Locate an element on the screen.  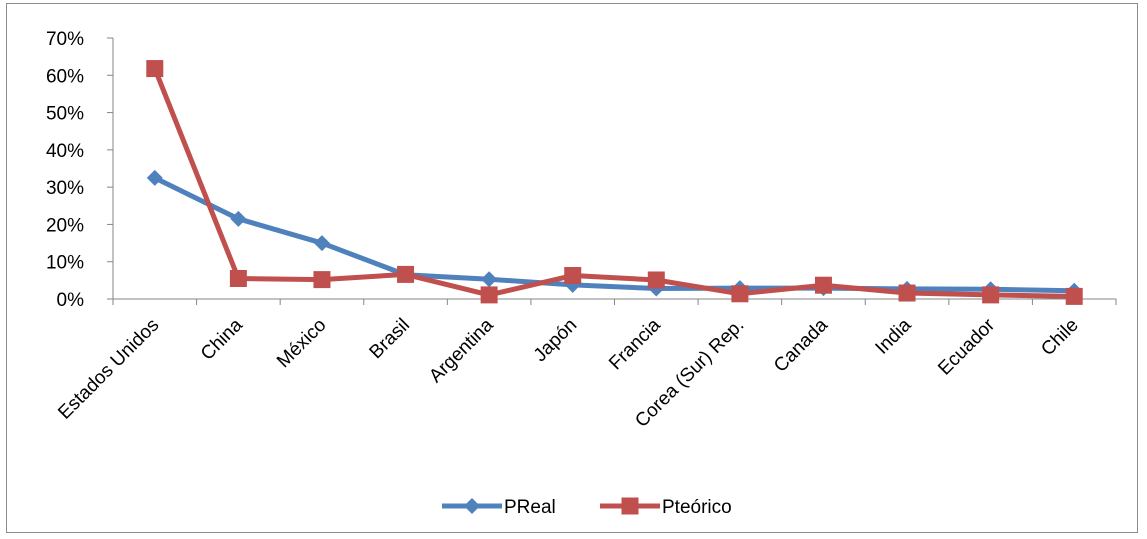
legend: PReal Pteórico is located at coordinates (587, 507).